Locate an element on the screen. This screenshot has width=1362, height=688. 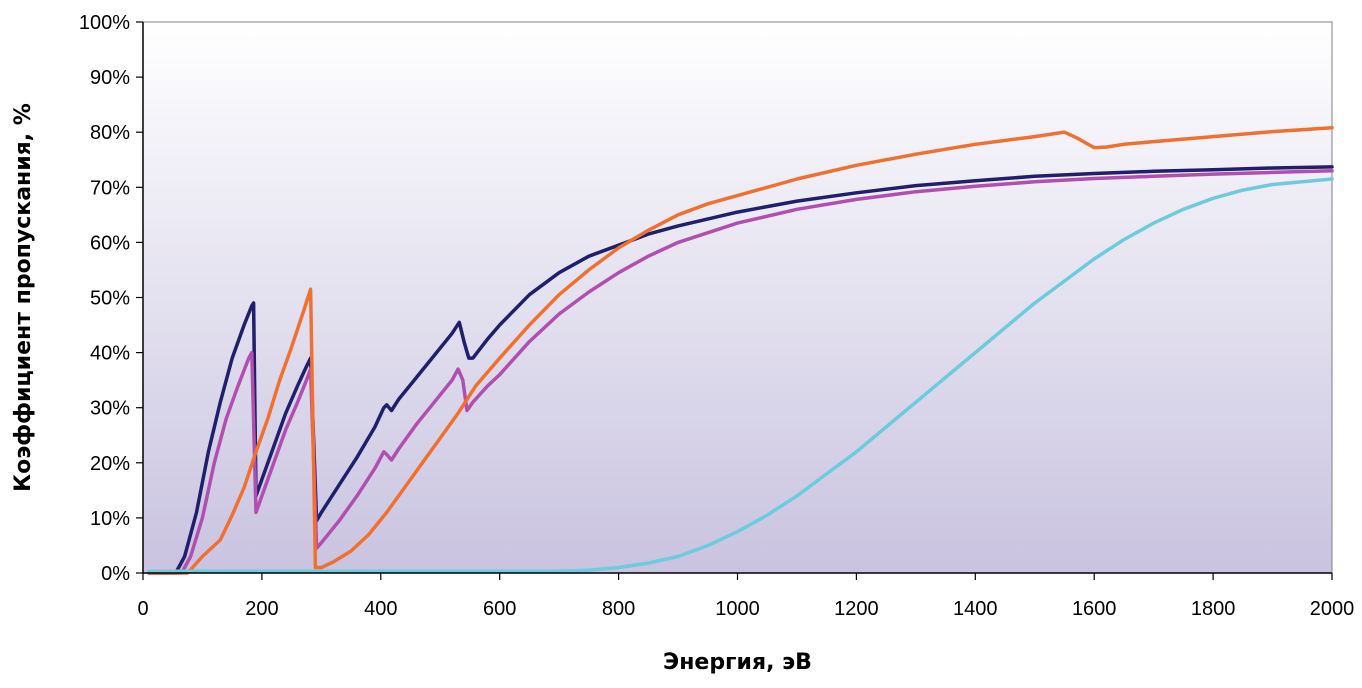
y-tick-label: 40% is located at coordinates (110, 354).